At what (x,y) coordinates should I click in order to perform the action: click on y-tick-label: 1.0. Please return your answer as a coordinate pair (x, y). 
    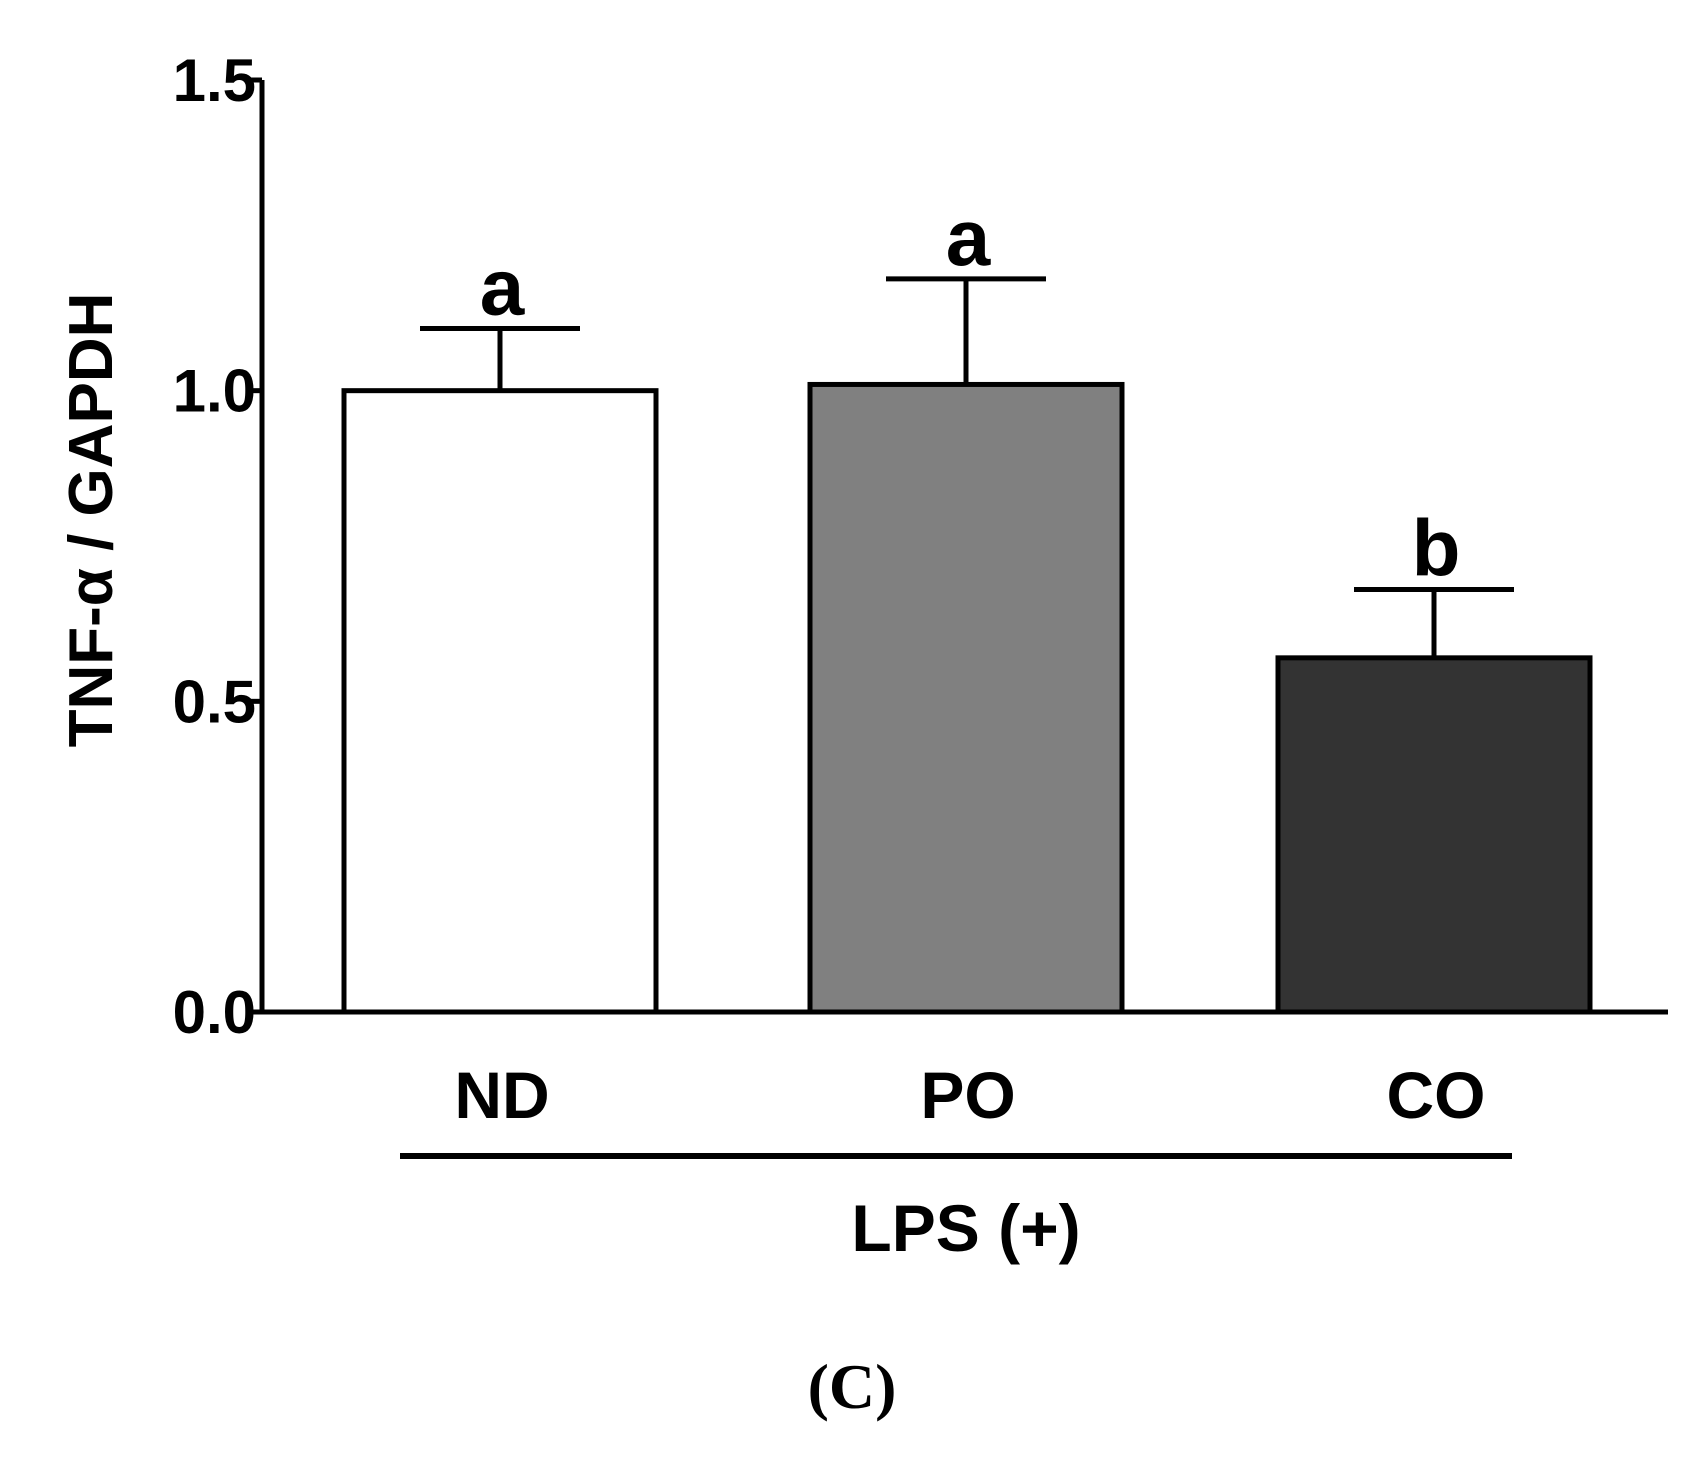
    Looking at the image, I should click on (214, 391).